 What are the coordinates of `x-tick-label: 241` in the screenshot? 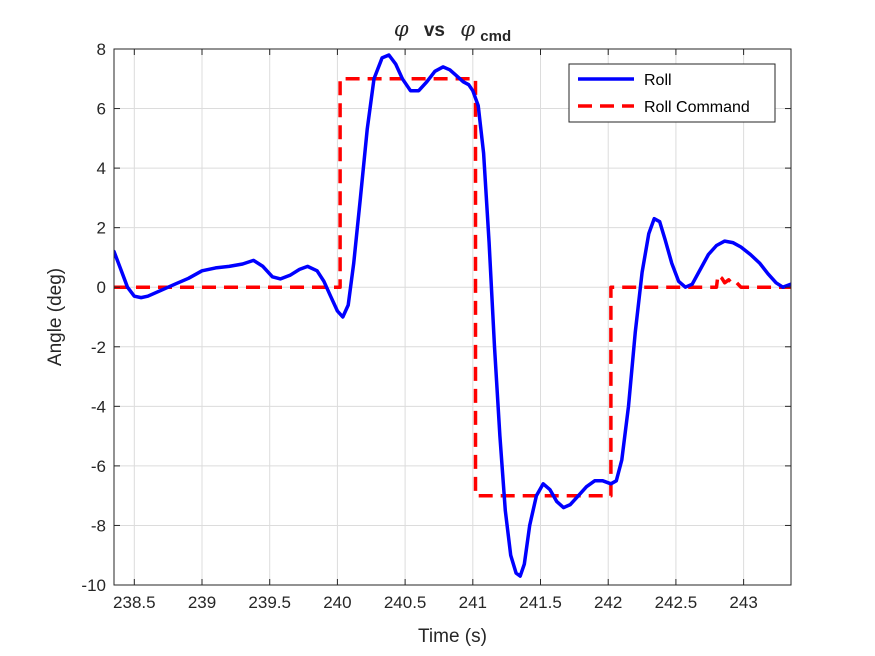 It's located at (473, 602).